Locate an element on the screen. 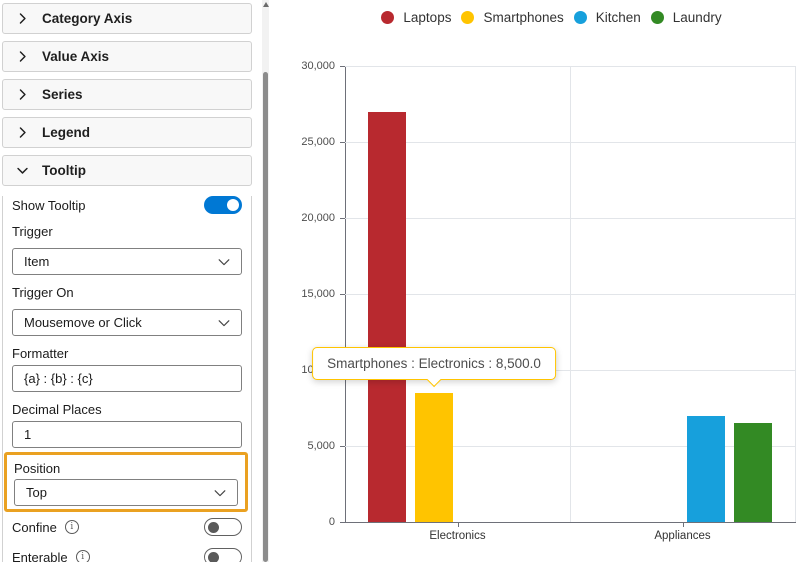  chart-tooltip-text: Smartphones : Electronics : 8,500.0 is located at coordinates (434, 363).